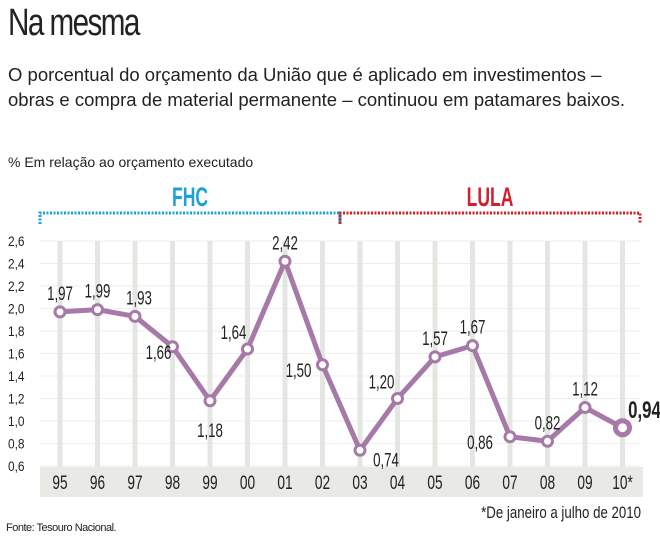 This screenshot has width=660, height=553. Describe the element at coordinates (16, 331) in the screenshot. I see `y-tick-label: 1,8` at that location.